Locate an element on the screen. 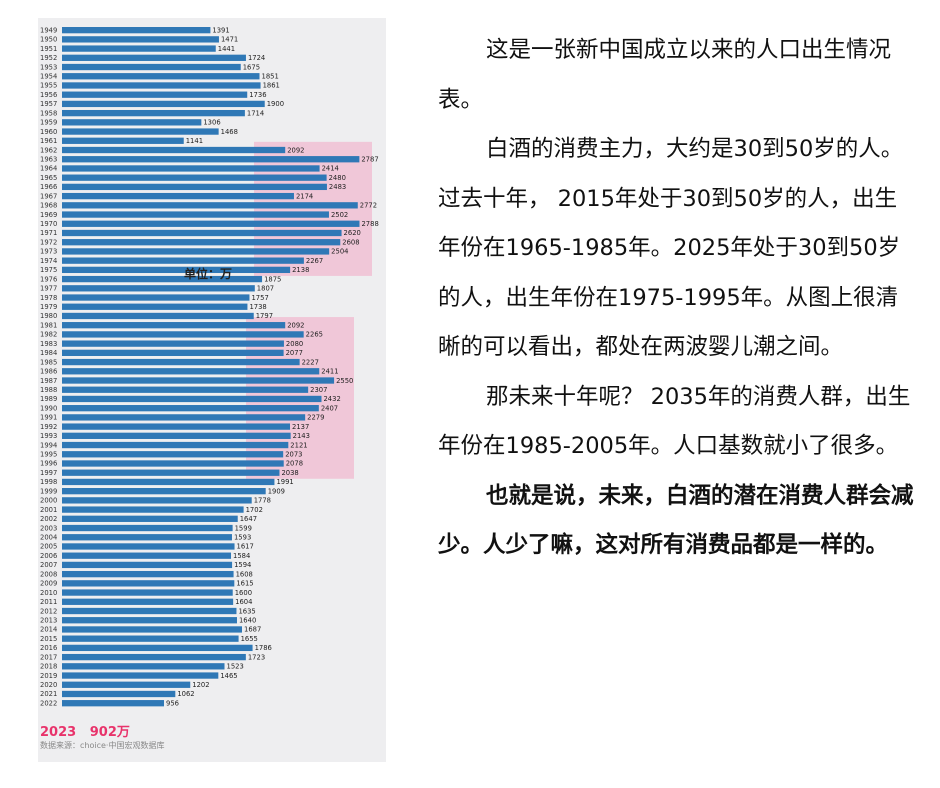 This screenshot has height=788, width=940. value-label: 1702 is located at coordinates (254, 510).